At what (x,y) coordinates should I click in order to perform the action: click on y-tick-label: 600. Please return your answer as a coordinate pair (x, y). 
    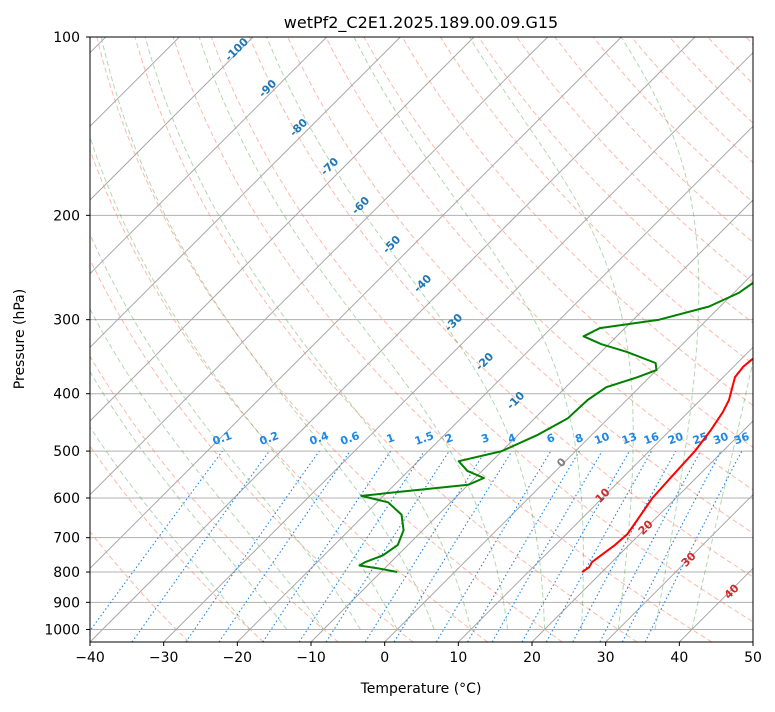
    Looking at the image, I should click on (66, 499).